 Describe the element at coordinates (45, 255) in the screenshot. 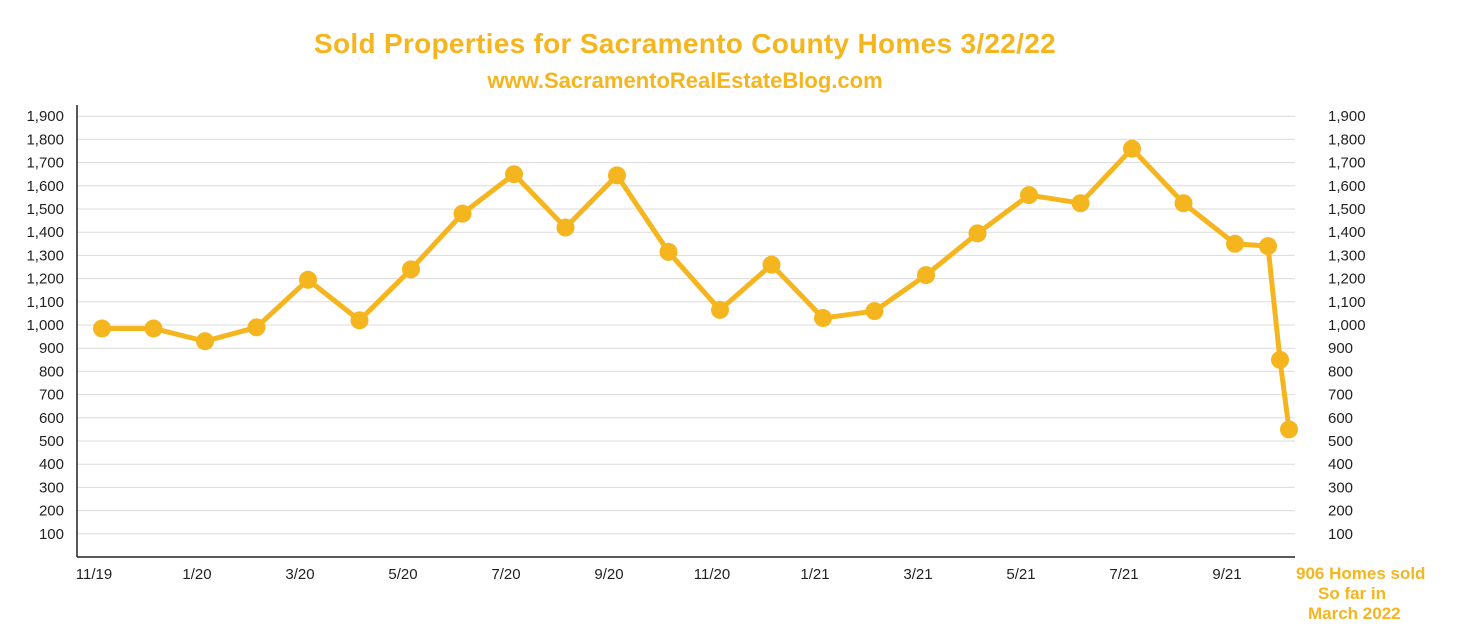

I see `y-tick-left-1300: 1,300` at that location.